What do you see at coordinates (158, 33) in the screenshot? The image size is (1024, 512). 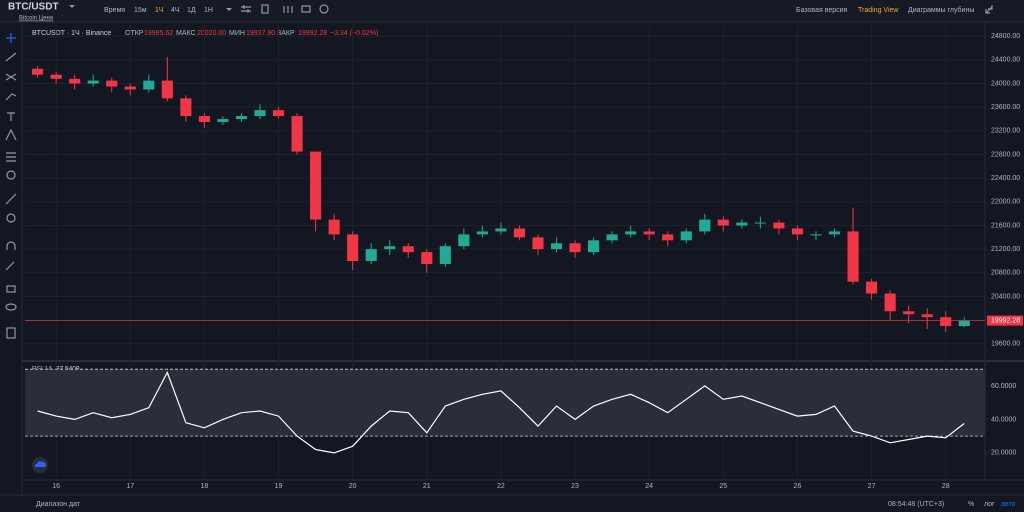 I see `legend-value: 19995.62` at bounding box center [158, 33].